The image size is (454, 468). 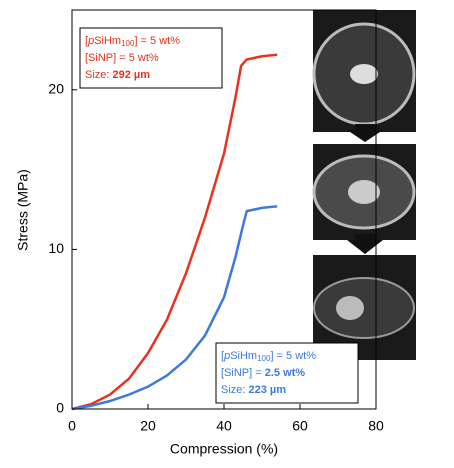 What do you see at coordinates (56, 248) in the screenshot?
I see `y-tick-label: 10` at bounding box center [56, 248].